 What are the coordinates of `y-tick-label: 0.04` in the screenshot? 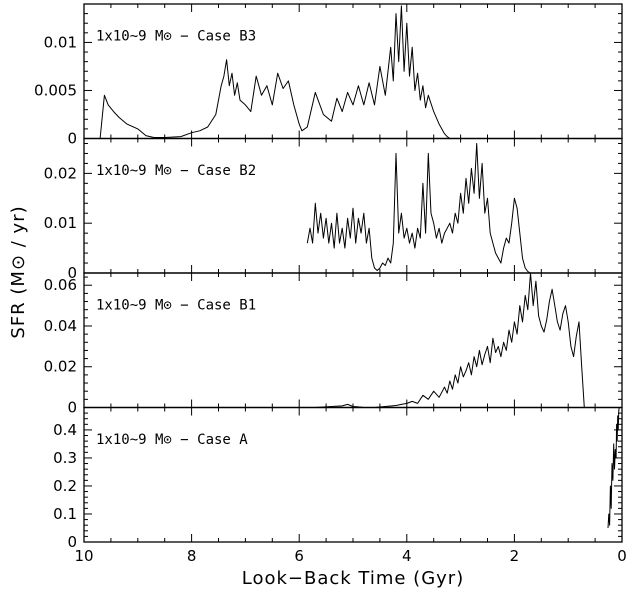 It's located at (60, 326).